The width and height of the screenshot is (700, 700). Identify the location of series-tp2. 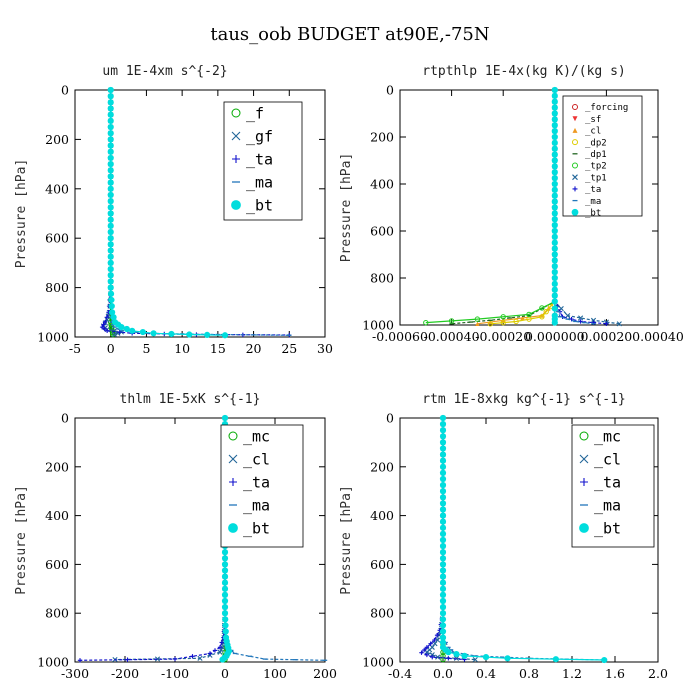
(490, 206).